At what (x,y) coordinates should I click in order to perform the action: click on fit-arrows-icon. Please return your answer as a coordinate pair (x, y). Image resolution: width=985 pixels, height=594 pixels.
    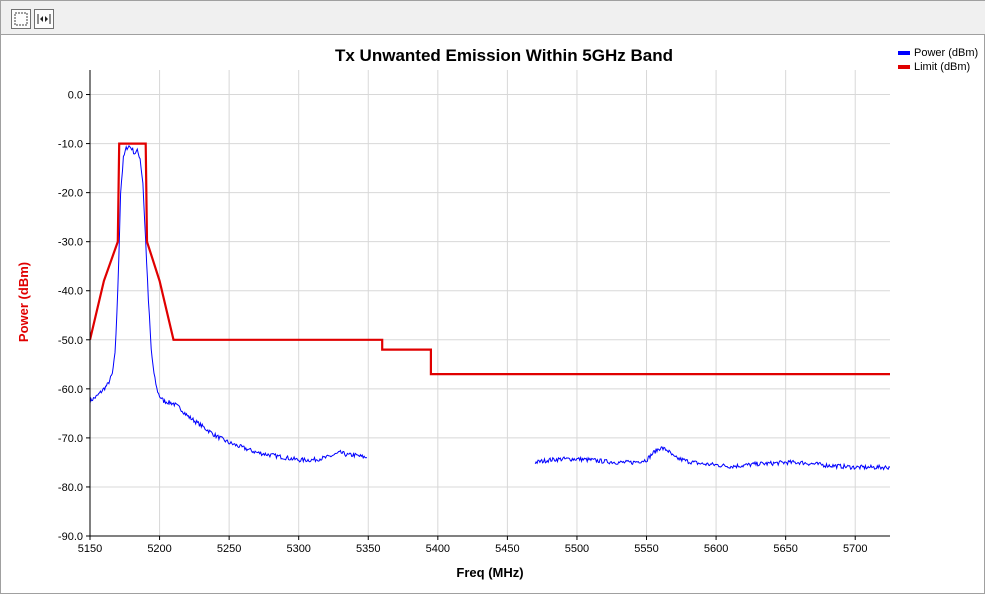
    Looking at the image, I should click on (44, 19).